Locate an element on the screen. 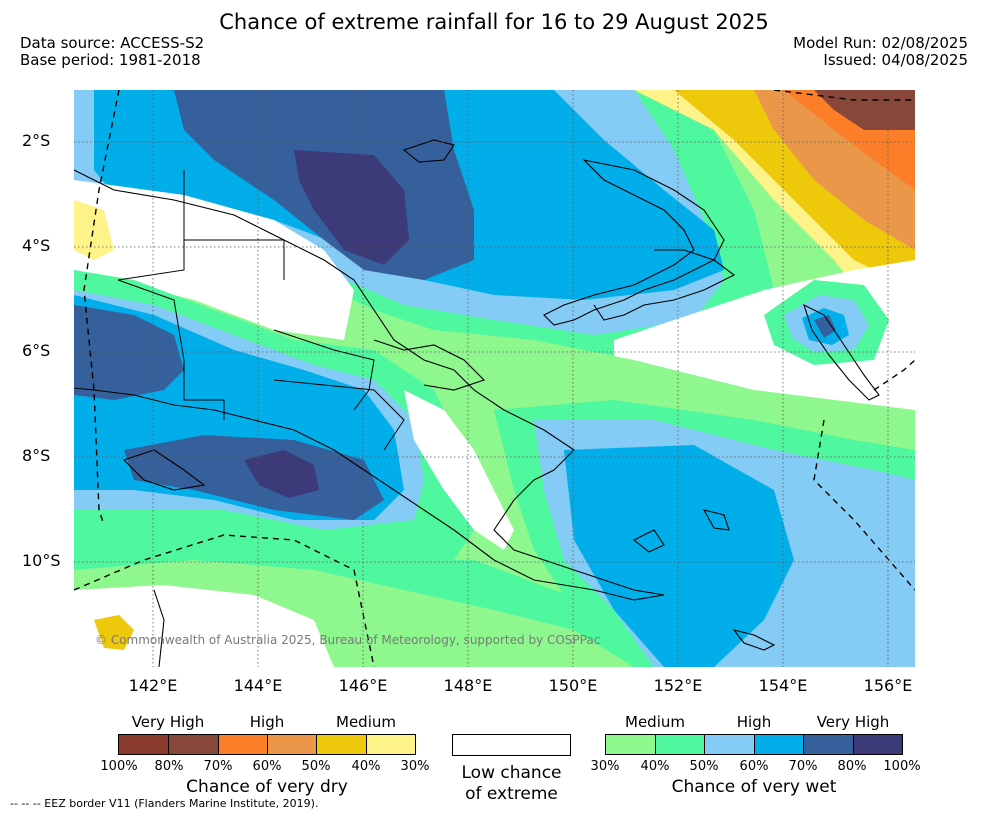 This screenshot has height=816, width=988. lon-label-142e: 142°E is located at coordinates (153, 685).